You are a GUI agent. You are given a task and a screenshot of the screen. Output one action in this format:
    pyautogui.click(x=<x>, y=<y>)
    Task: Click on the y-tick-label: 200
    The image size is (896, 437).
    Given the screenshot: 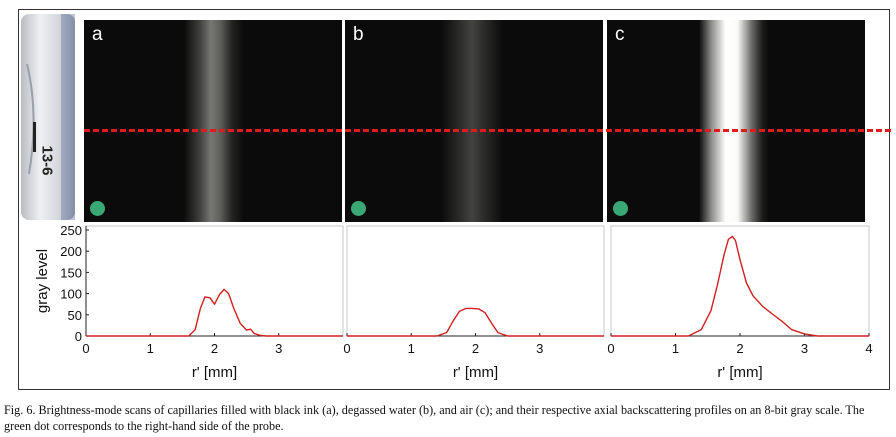 What is the action you would take?
    pyautogui.click(x=71, y=251)
    